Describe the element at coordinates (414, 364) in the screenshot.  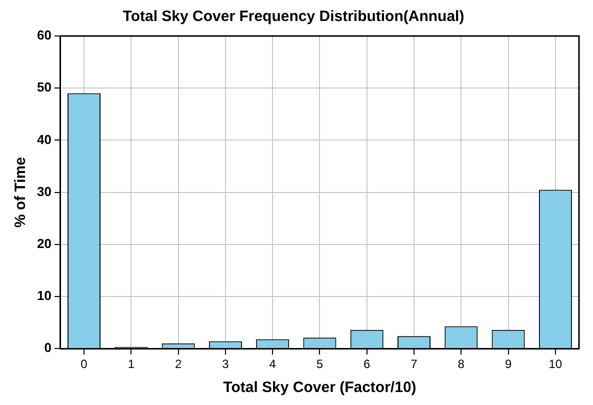
I see `x-tick-label: 7` at that location.